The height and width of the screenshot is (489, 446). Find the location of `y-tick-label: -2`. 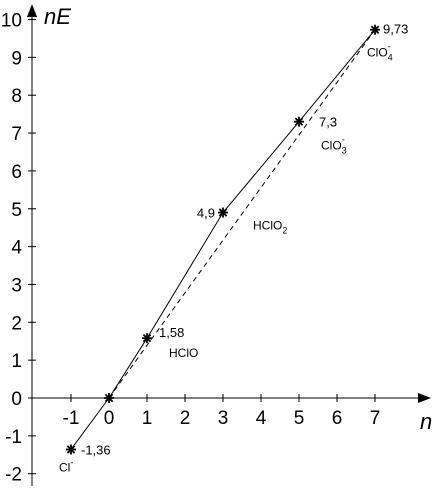

y-tick-label: -2 is located at coordinates (13, 475).